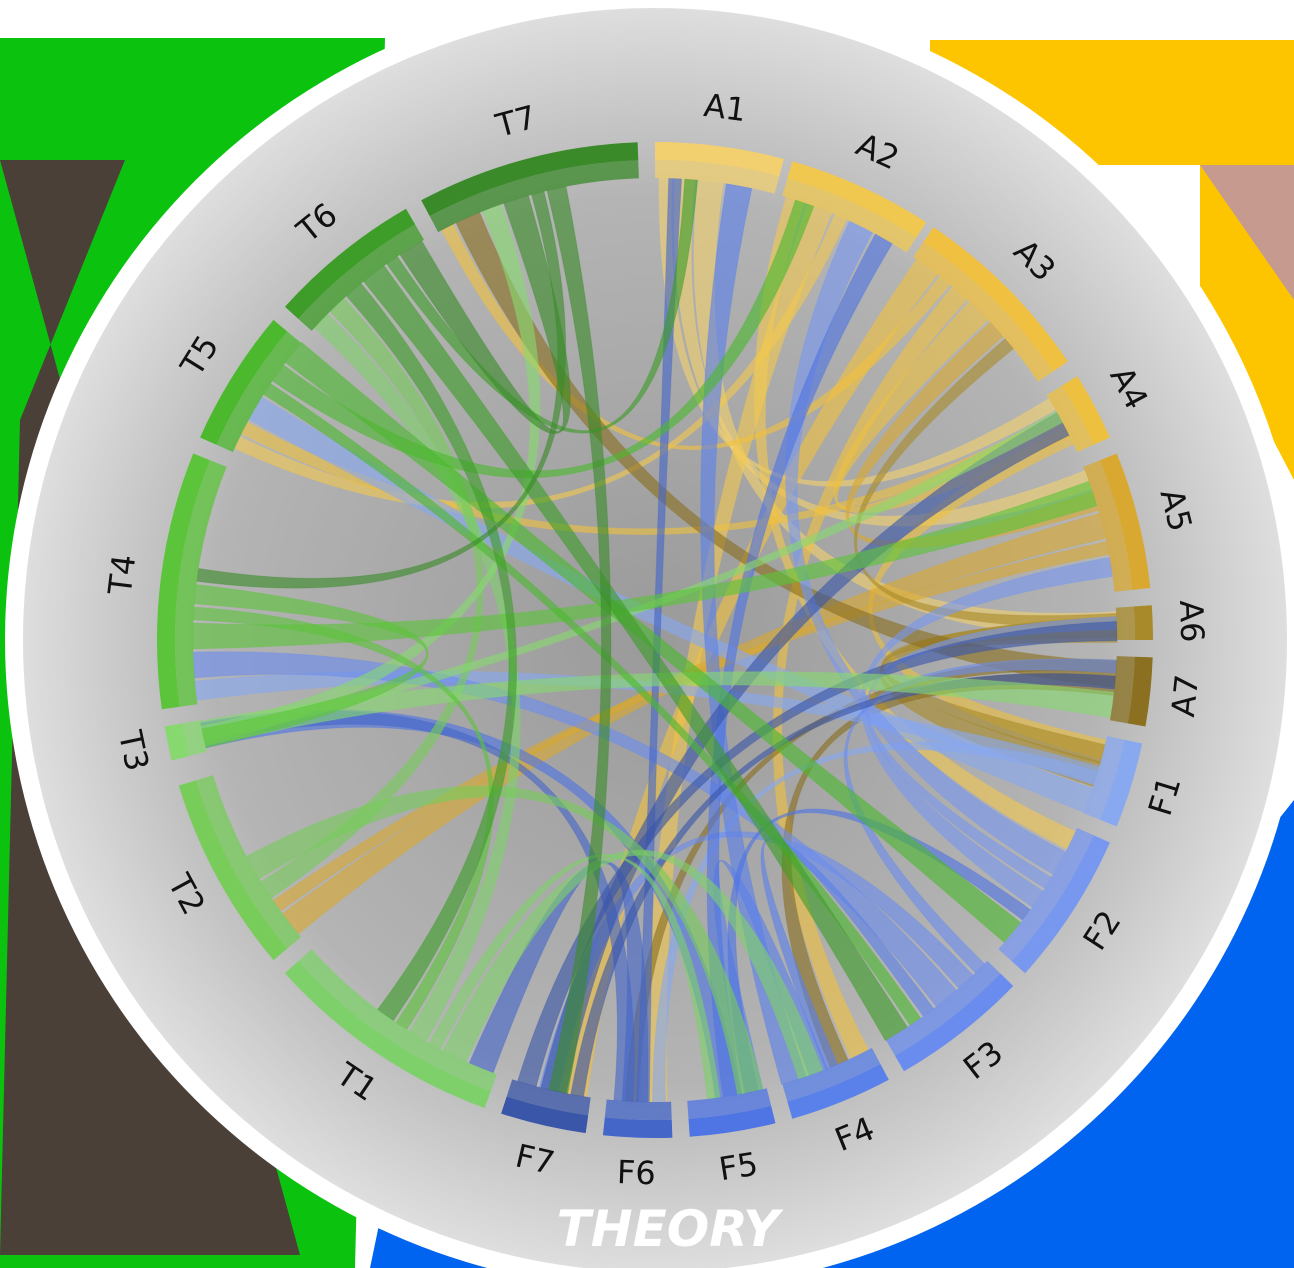 The width and height of the screenshot is (1294, 1268). I want to click on node-label: F6, so click(636, 1172).